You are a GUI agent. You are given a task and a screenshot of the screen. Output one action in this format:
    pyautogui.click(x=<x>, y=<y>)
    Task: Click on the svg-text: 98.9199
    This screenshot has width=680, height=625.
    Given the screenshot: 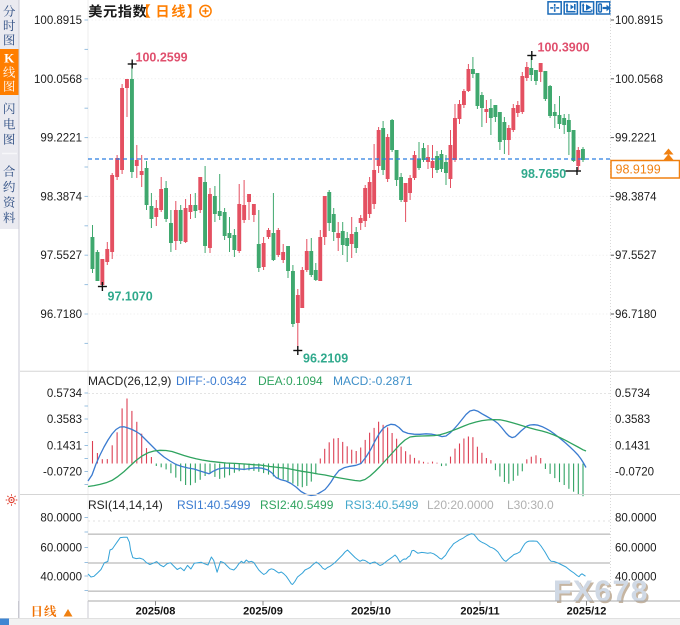 What is the action you would take?
    pyautogui.click(x=638, y=170)
    